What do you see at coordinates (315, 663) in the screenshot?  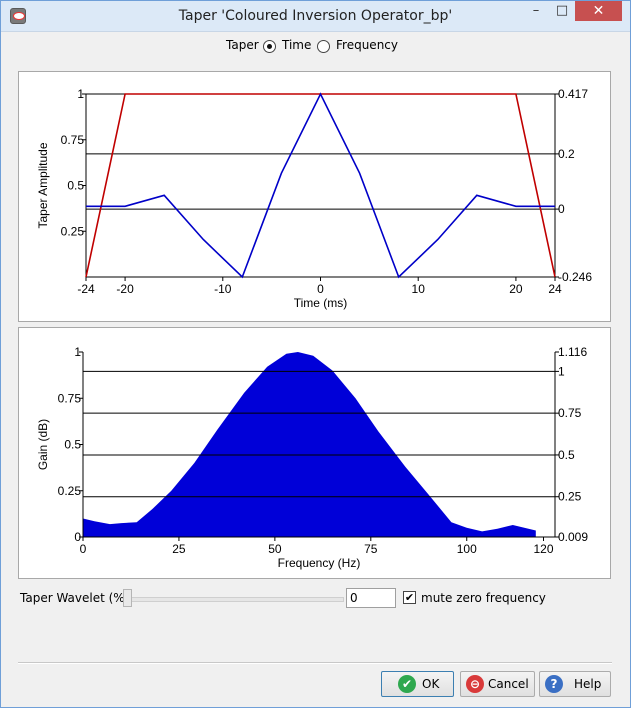 I see `separator` at bounding box center [315, 663].